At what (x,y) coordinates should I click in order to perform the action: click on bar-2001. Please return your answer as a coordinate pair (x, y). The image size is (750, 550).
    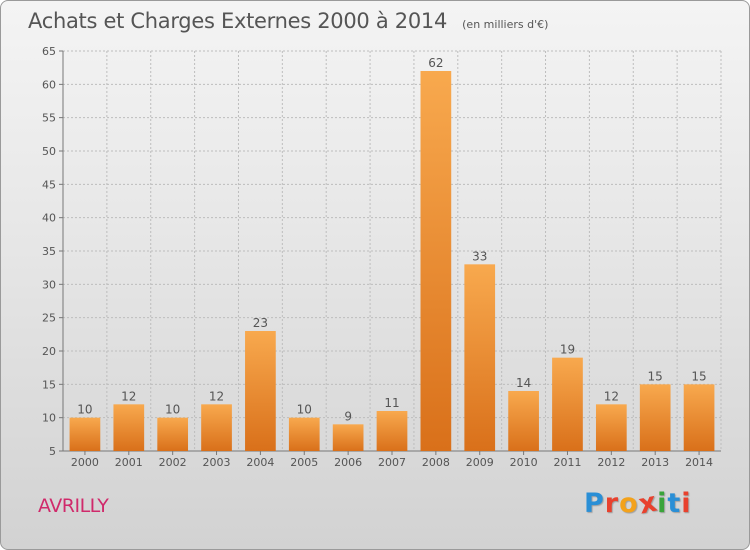
    Looking at the image, I should click on (129, 427).